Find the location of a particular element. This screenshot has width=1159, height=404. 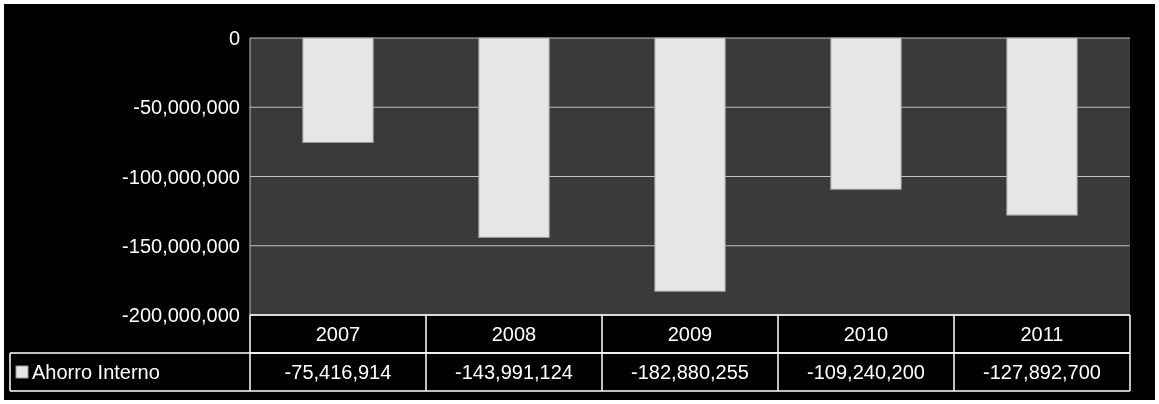

data-label: -109,240,200 is located at coordinates (866, 372).